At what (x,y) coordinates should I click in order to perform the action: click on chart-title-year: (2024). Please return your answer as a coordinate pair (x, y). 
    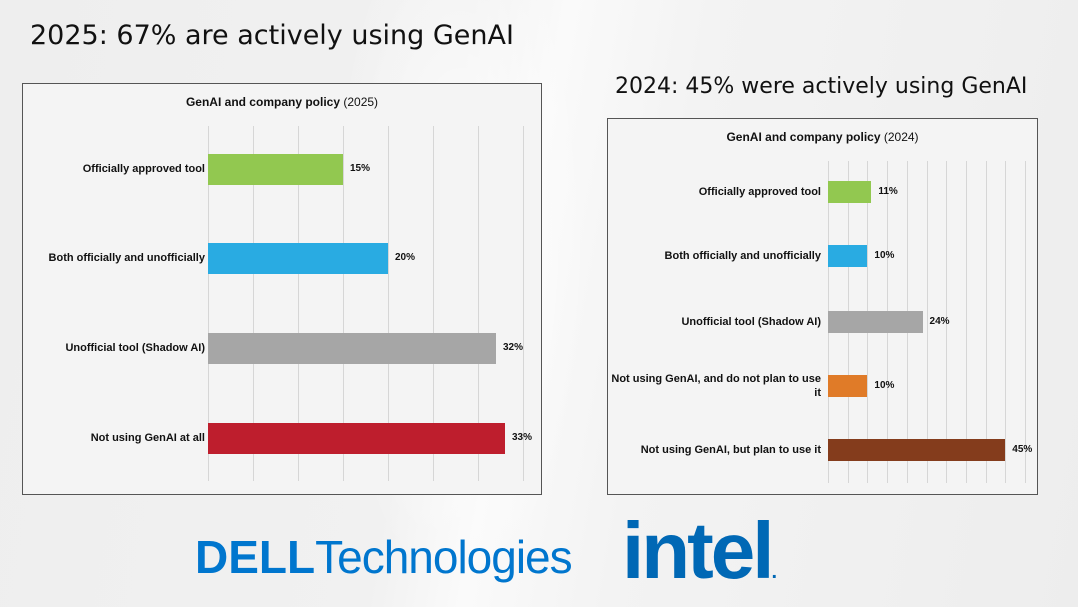
    Looking at the image, I should click on (901, 137).